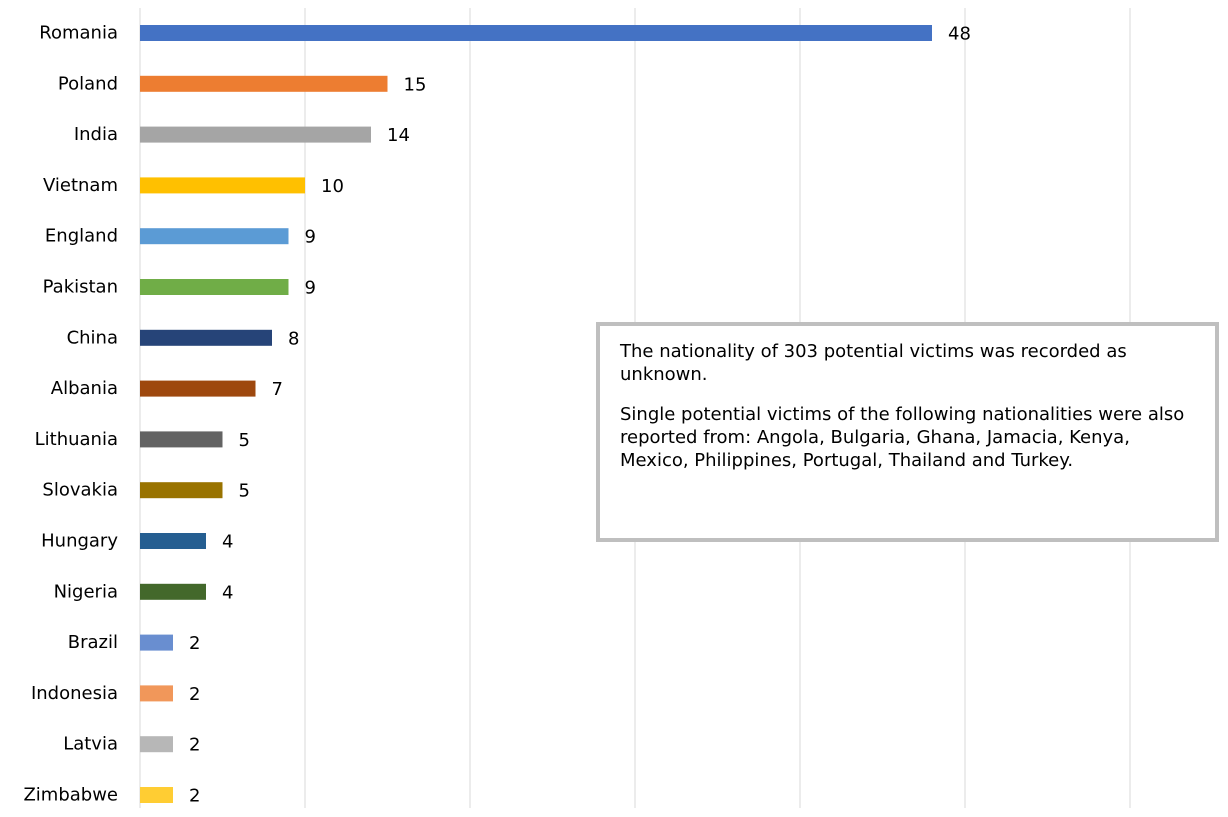  Describe the element at coordinates (227, 592) in the screenshot. I see `value-label-nigeria: 4` at that location.